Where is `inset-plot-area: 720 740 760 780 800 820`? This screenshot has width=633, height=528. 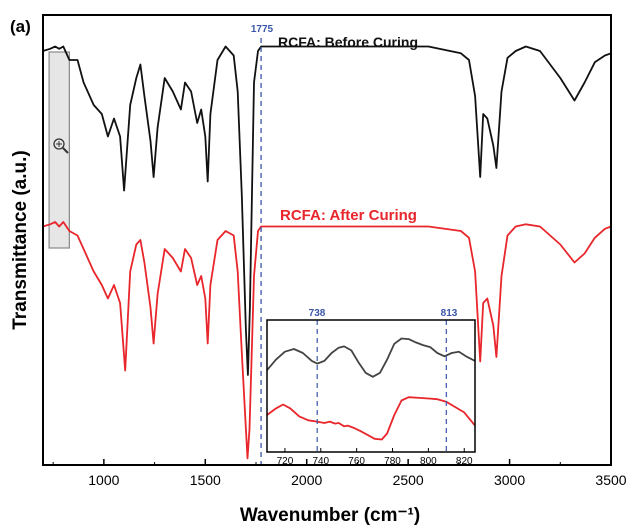
inset-plot-area: 720 740 760 780 800 820 is located at coordinates (371, 393).